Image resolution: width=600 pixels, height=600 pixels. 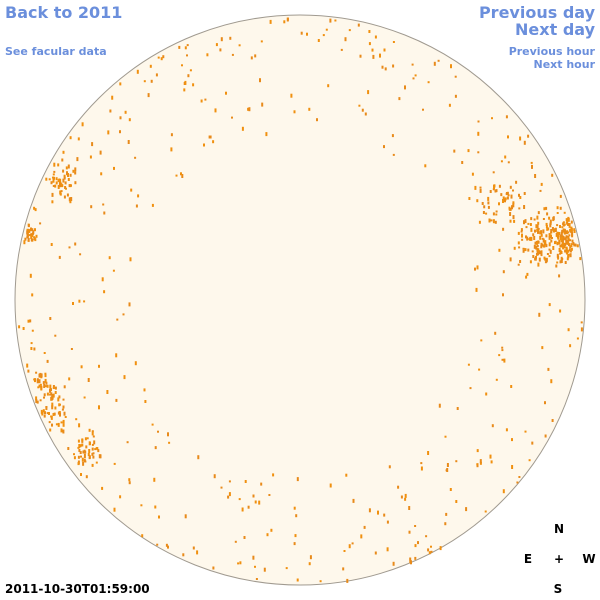 What do you see at coordinates (564, 64) in the screenshot?
I see `next-hour-link: Next hour` at bounding box center [564, 64].